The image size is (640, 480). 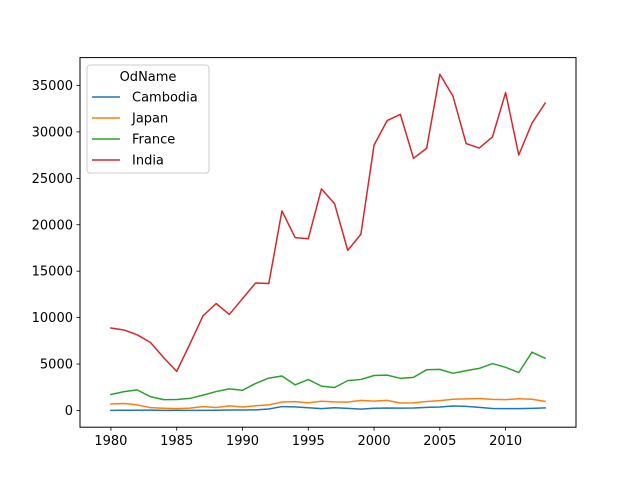 I want to click on x-tick-label: 2005, so click(x=439, y=441).